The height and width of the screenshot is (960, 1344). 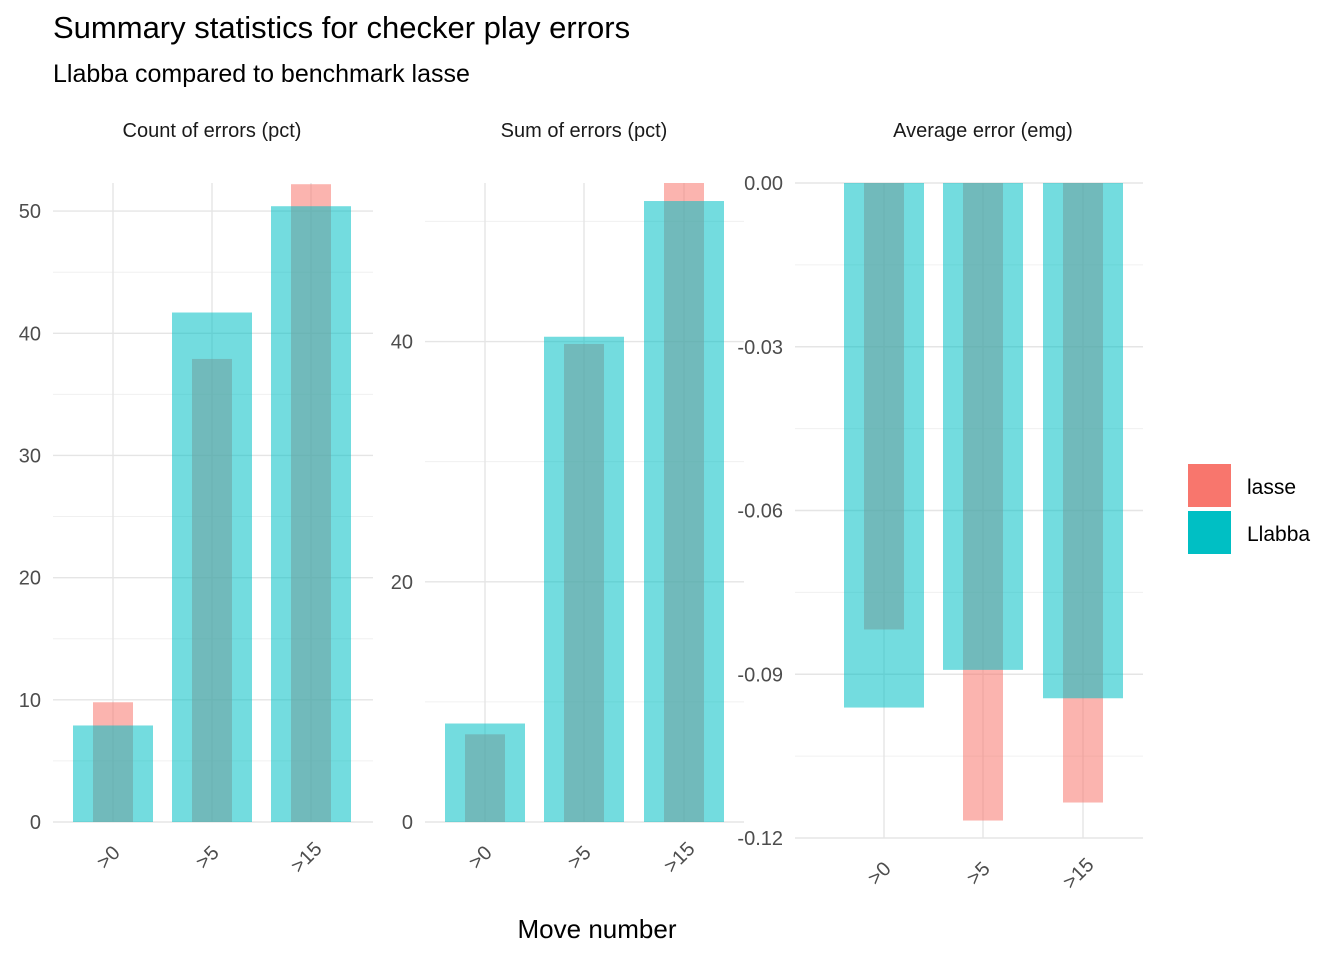 What do you see at coordinates (1271, 487) in the screenshot?
I see `legend-label-lasse: lasse` at bounding box center [1271, 487].